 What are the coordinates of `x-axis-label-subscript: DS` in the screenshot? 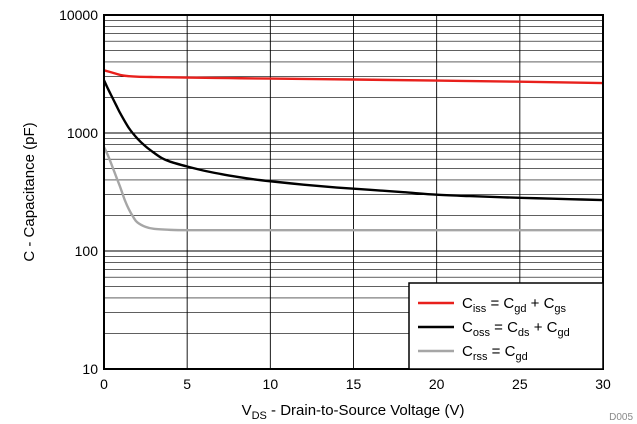 It's located at (259, 416).